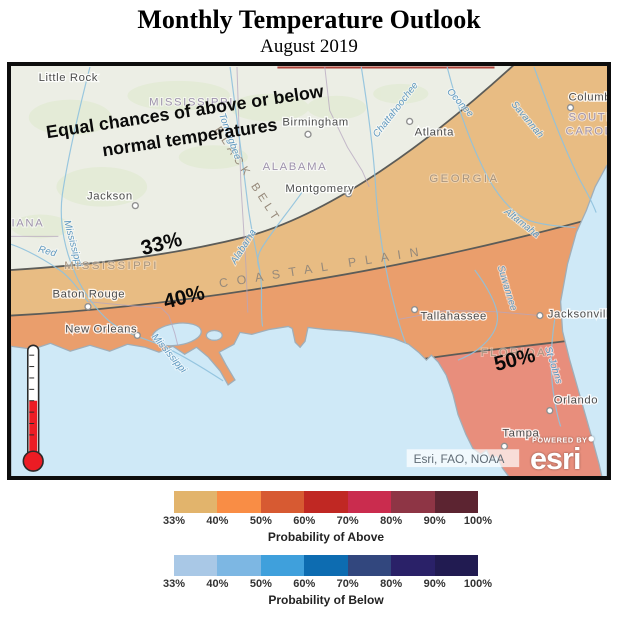  What do you see at coordinates (88, 306) in the screenshot?
I see `baton-rouge-marker` at bounding box center [88, 306].